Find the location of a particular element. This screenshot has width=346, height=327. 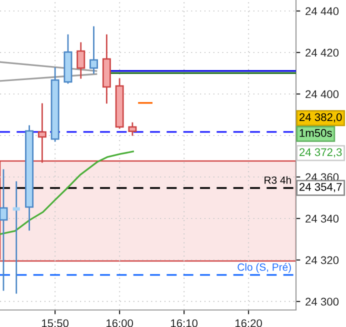

x-tick-label: 16:00 is located at coordinates (120, 323).